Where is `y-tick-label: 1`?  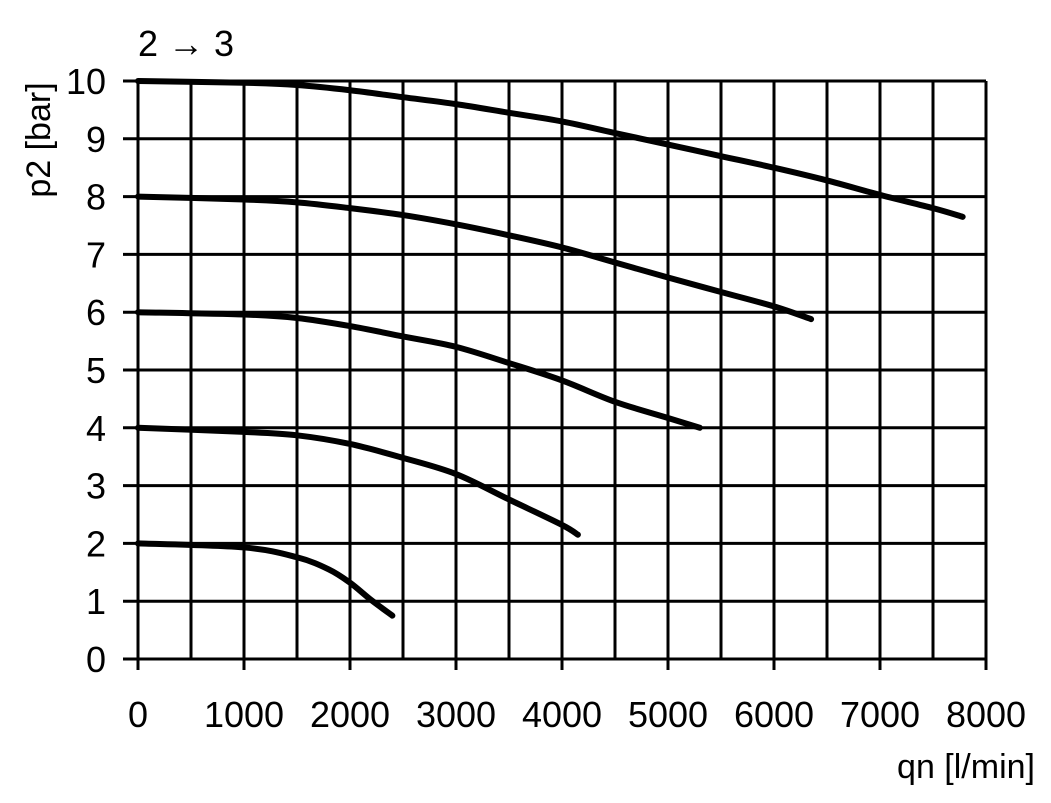 y-tick-label: 1 is located at coordinates (96, 601).